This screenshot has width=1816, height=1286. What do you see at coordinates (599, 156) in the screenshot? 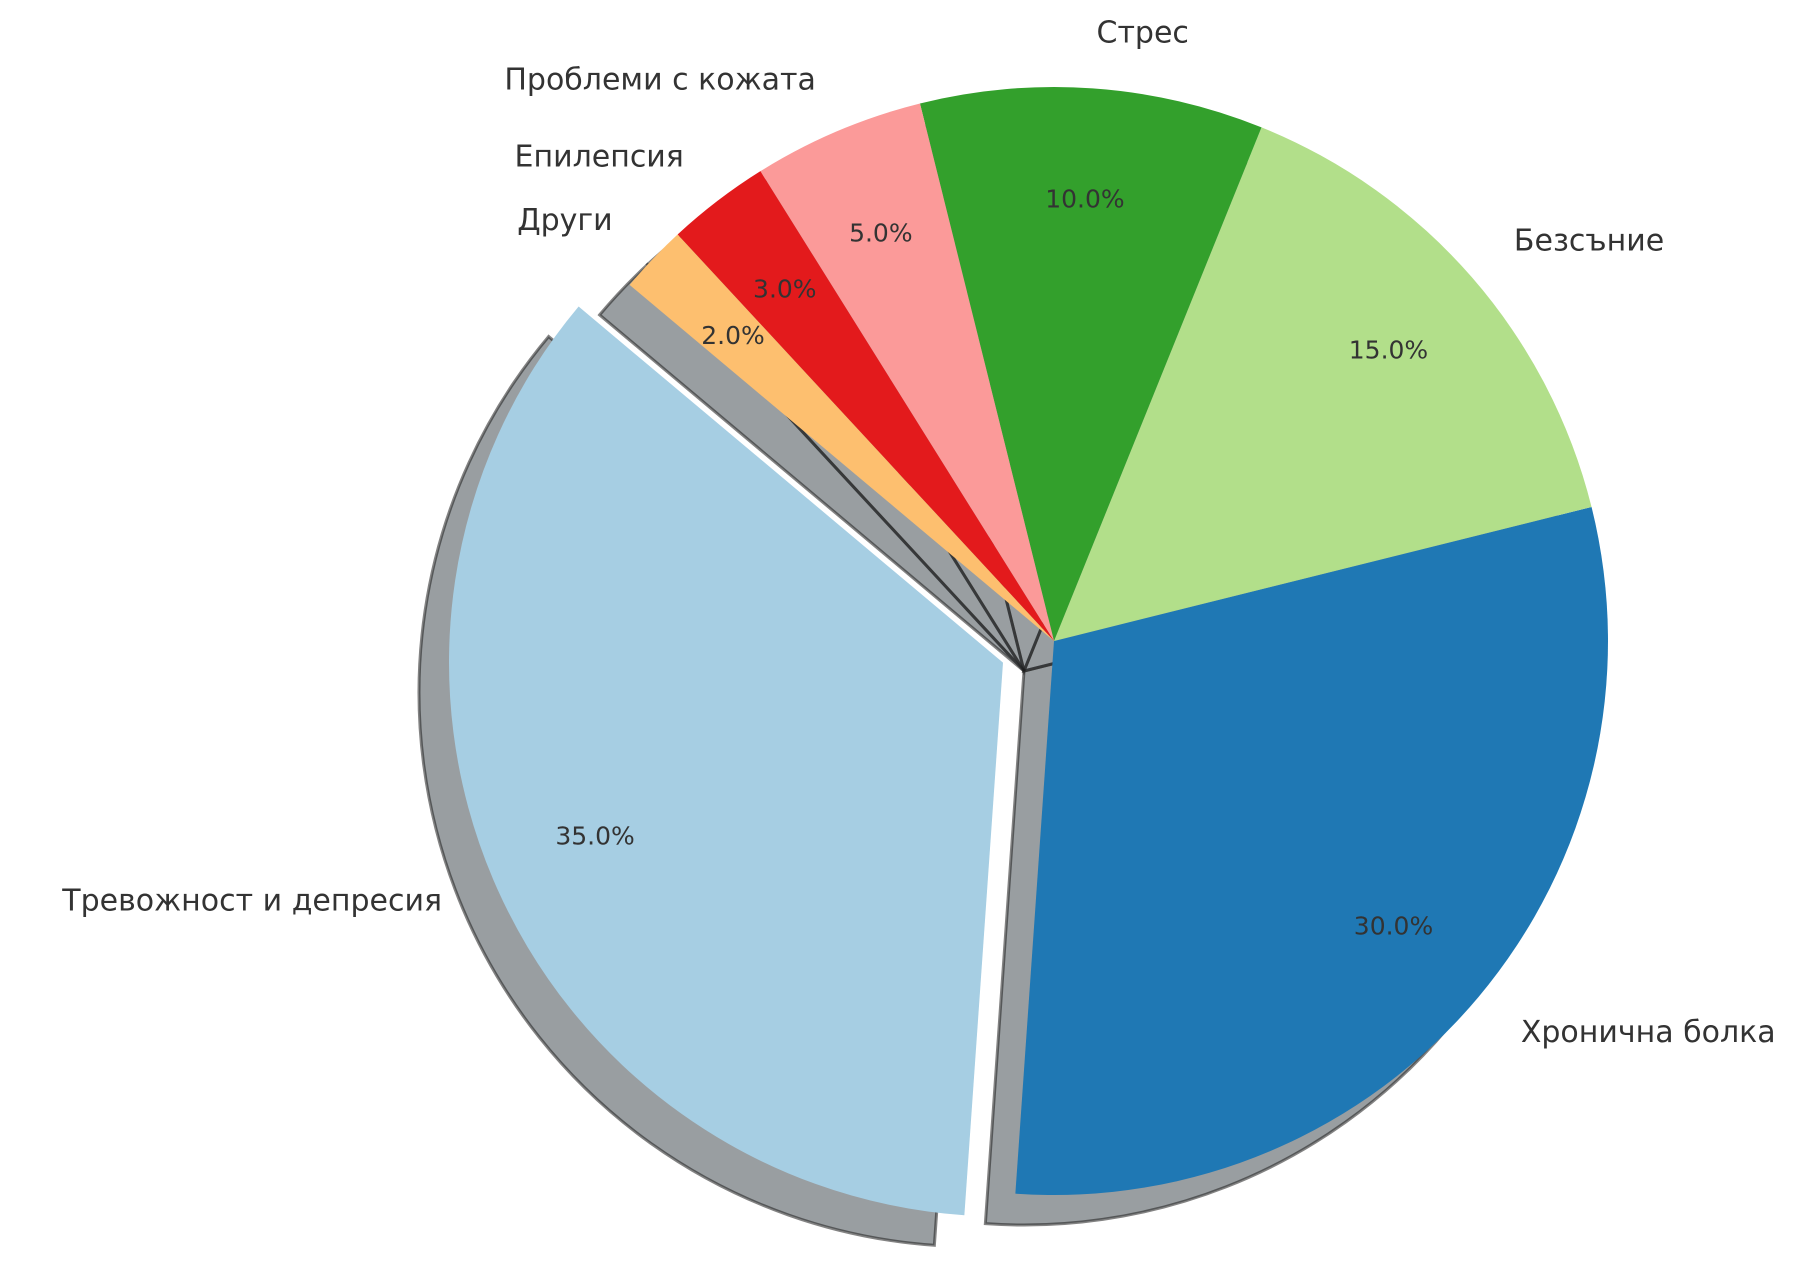
I see `category-label-6: Епилепсия` at bounding box center [599, 156].